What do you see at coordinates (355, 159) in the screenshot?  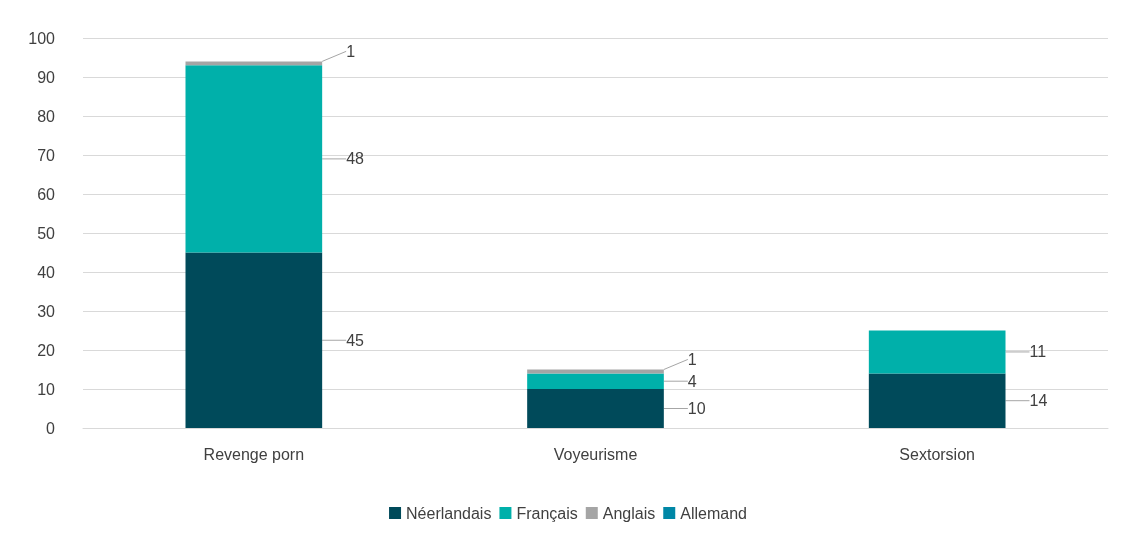 I see `data-label: 48` at bounding box center [355, 159].